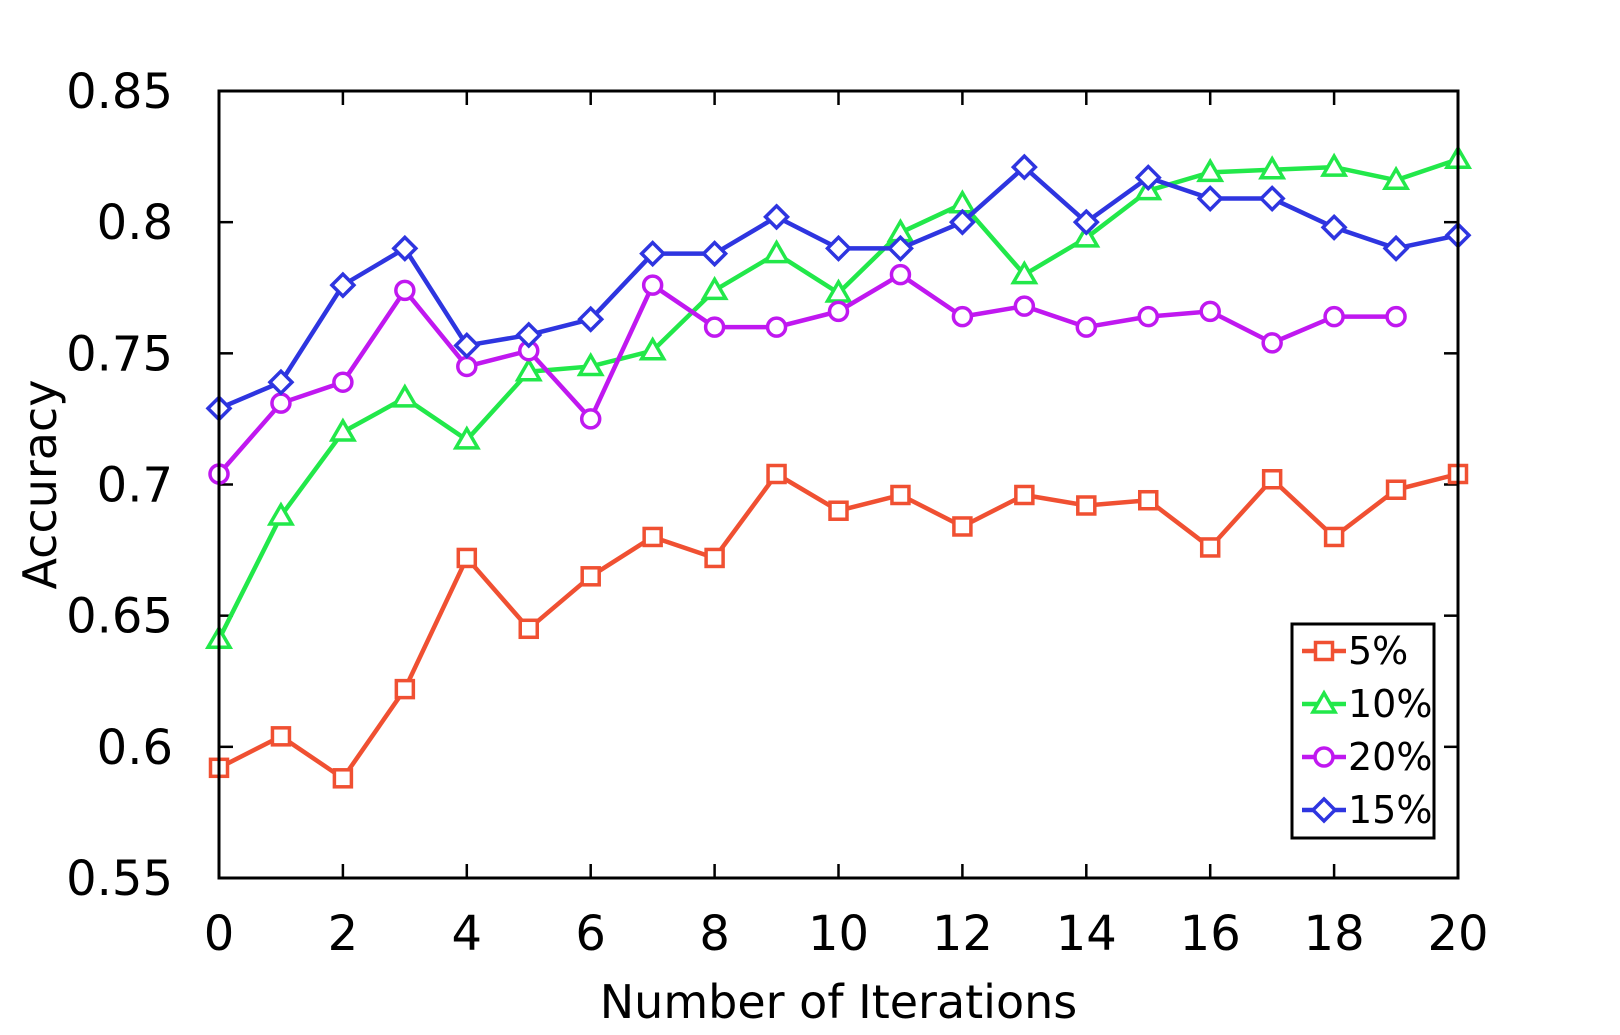 The image size is (1620, 1035). Describe the element at coordinates (467, 934) in the screenshot. I see `x-tick-label: 4` at that location.